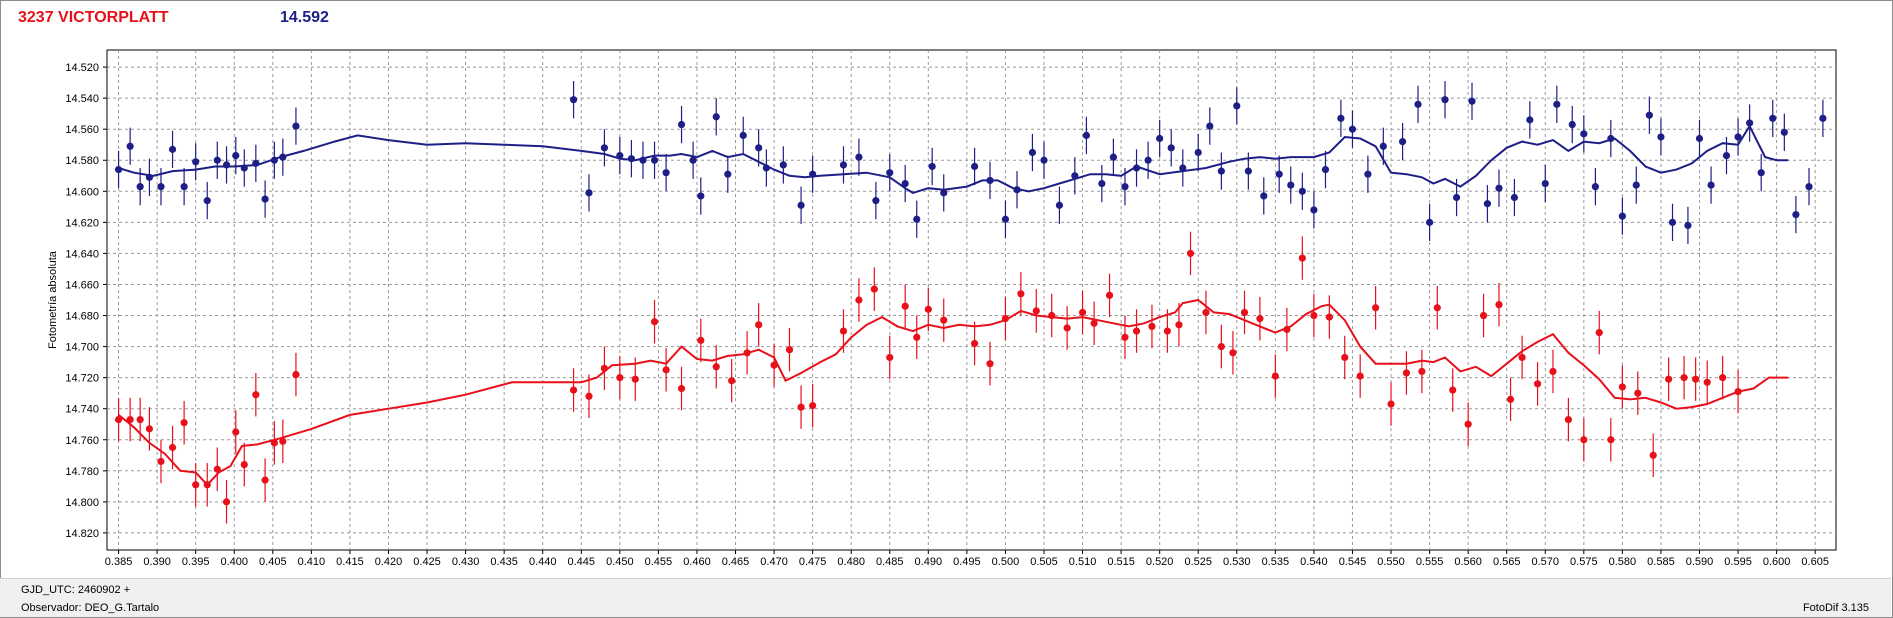 The width and height of the screenshot is (1893, 618). What do you see at coordinates (953, 159) in the screenshot?
I see `series-0-trend-line` at bounding box center [953, 159].